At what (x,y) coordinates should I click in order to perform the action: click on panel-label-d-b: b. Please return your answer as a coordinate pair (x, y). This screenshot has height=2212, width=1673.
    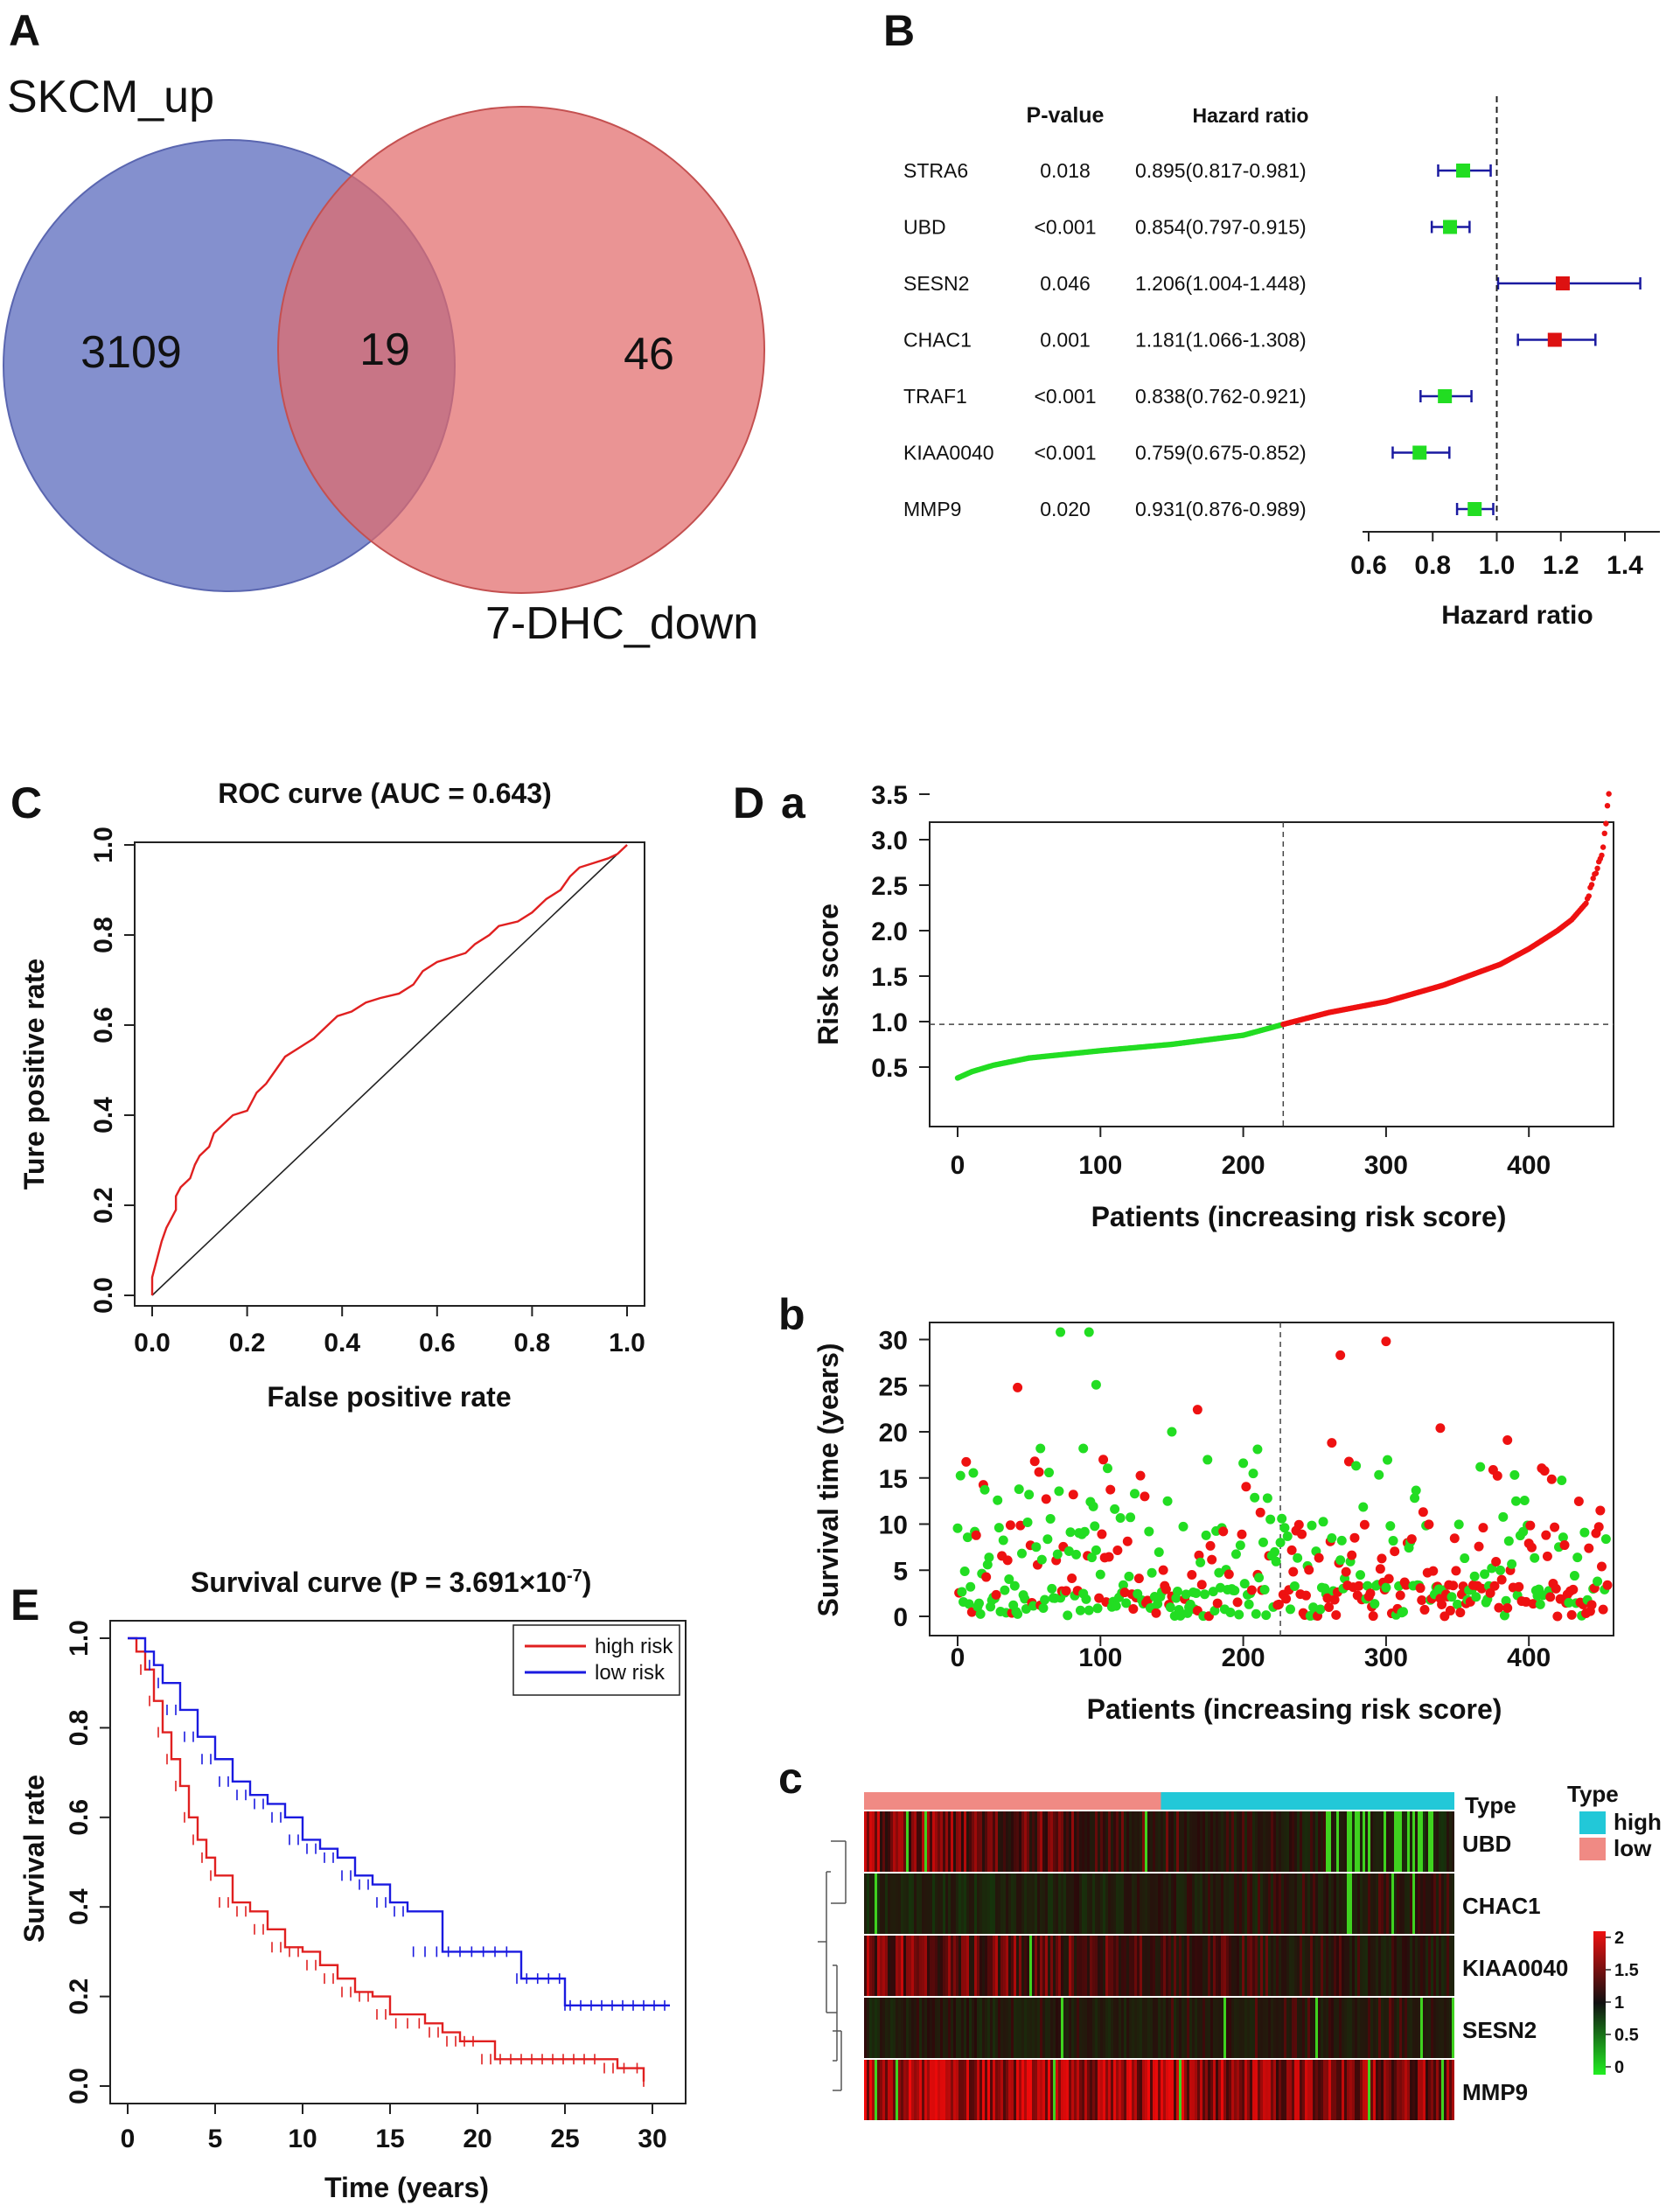
    Looking at the image, I should click on (792, 1314).